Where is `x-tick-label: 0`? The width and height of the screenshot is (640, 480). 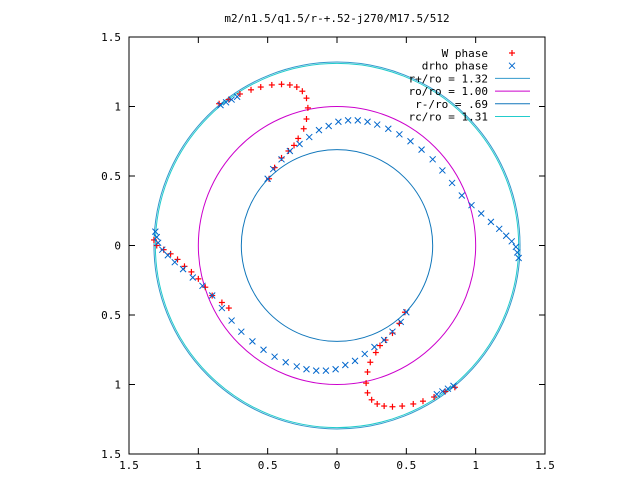 x-tick-label: 0 is located at coordinates (337, 465).